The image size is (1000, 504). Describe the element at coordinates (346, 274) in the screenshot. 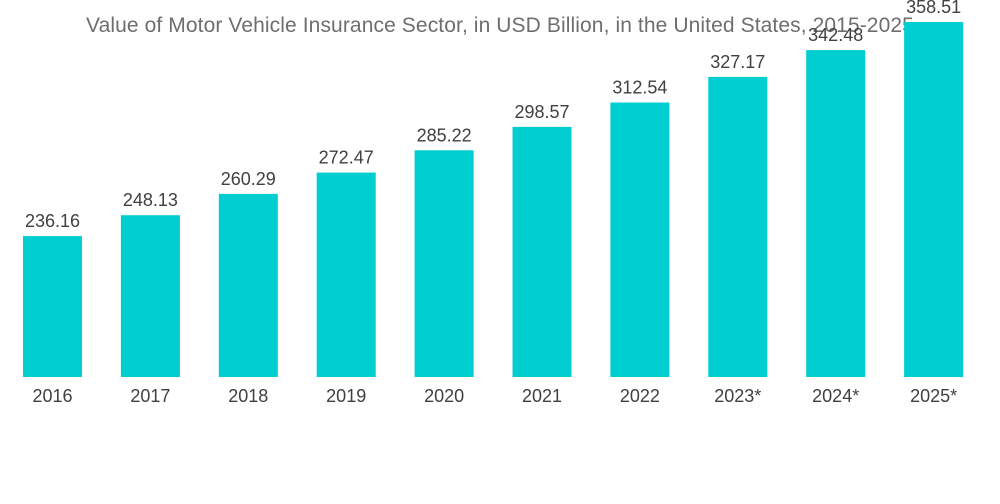

I see `bar-2019` at that location.